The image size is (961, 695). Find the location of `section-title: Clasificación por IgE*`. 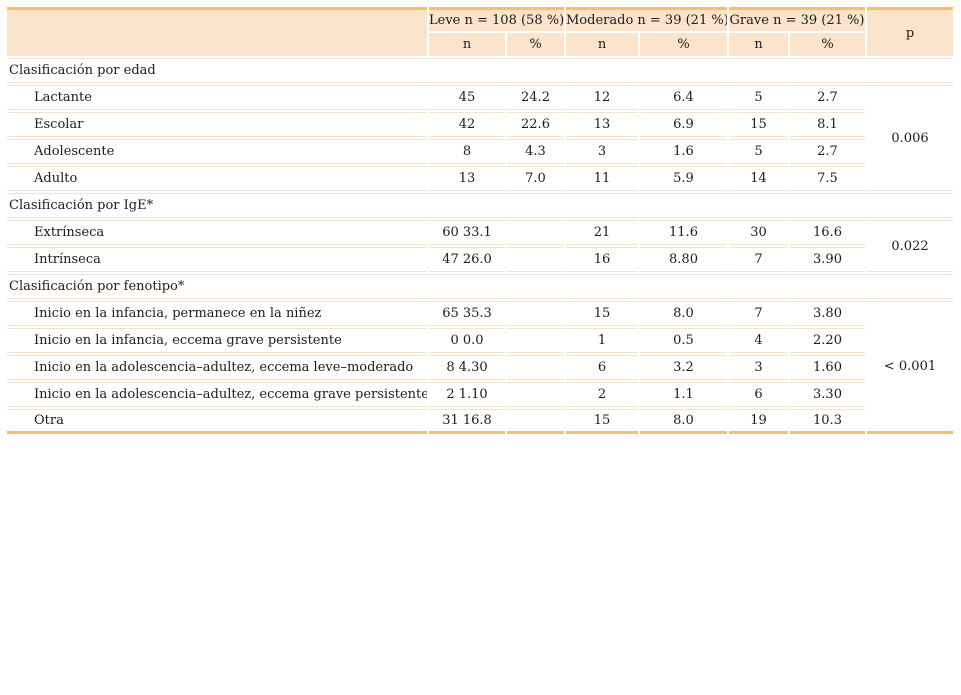

section-title: Clasificación por IgE* is located at coordinates (480, 205).